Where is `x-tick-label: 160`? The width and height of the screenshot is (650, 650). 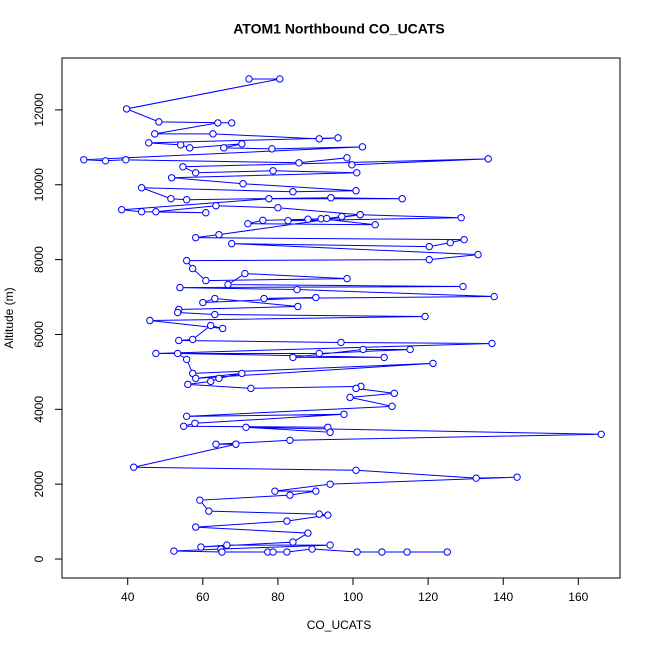
x-tick-label: 160 is located at coordinates (578, 597).